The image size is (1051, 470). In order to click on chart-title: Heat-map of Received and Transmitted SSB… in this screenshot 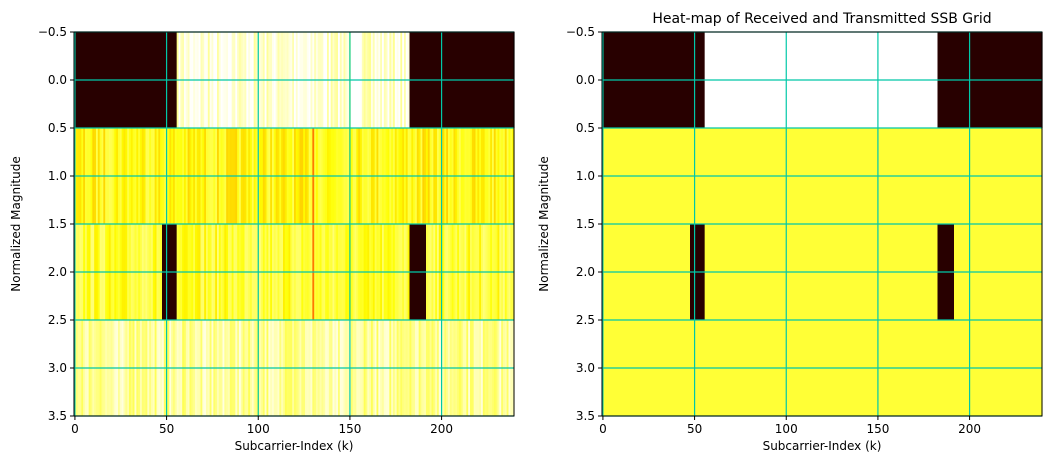, I will do `click(821, 19)`.